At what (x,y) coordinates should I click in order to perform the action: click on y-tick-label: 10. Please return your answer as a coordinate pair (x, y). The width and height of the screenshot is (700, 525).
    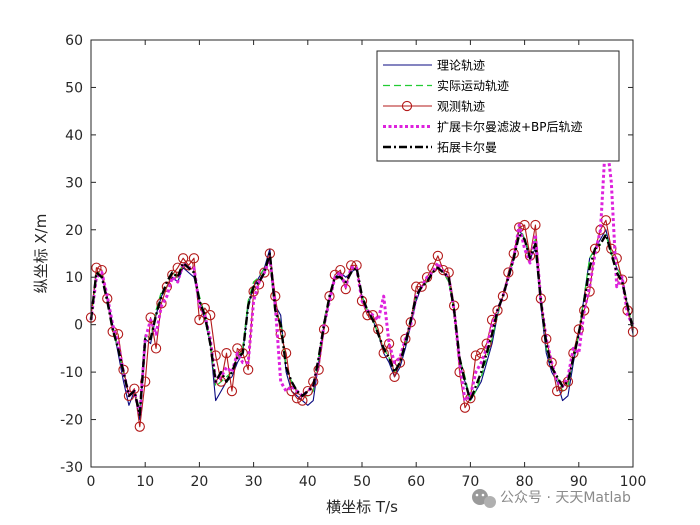
    Looking at the image, I should click on (74, 278).